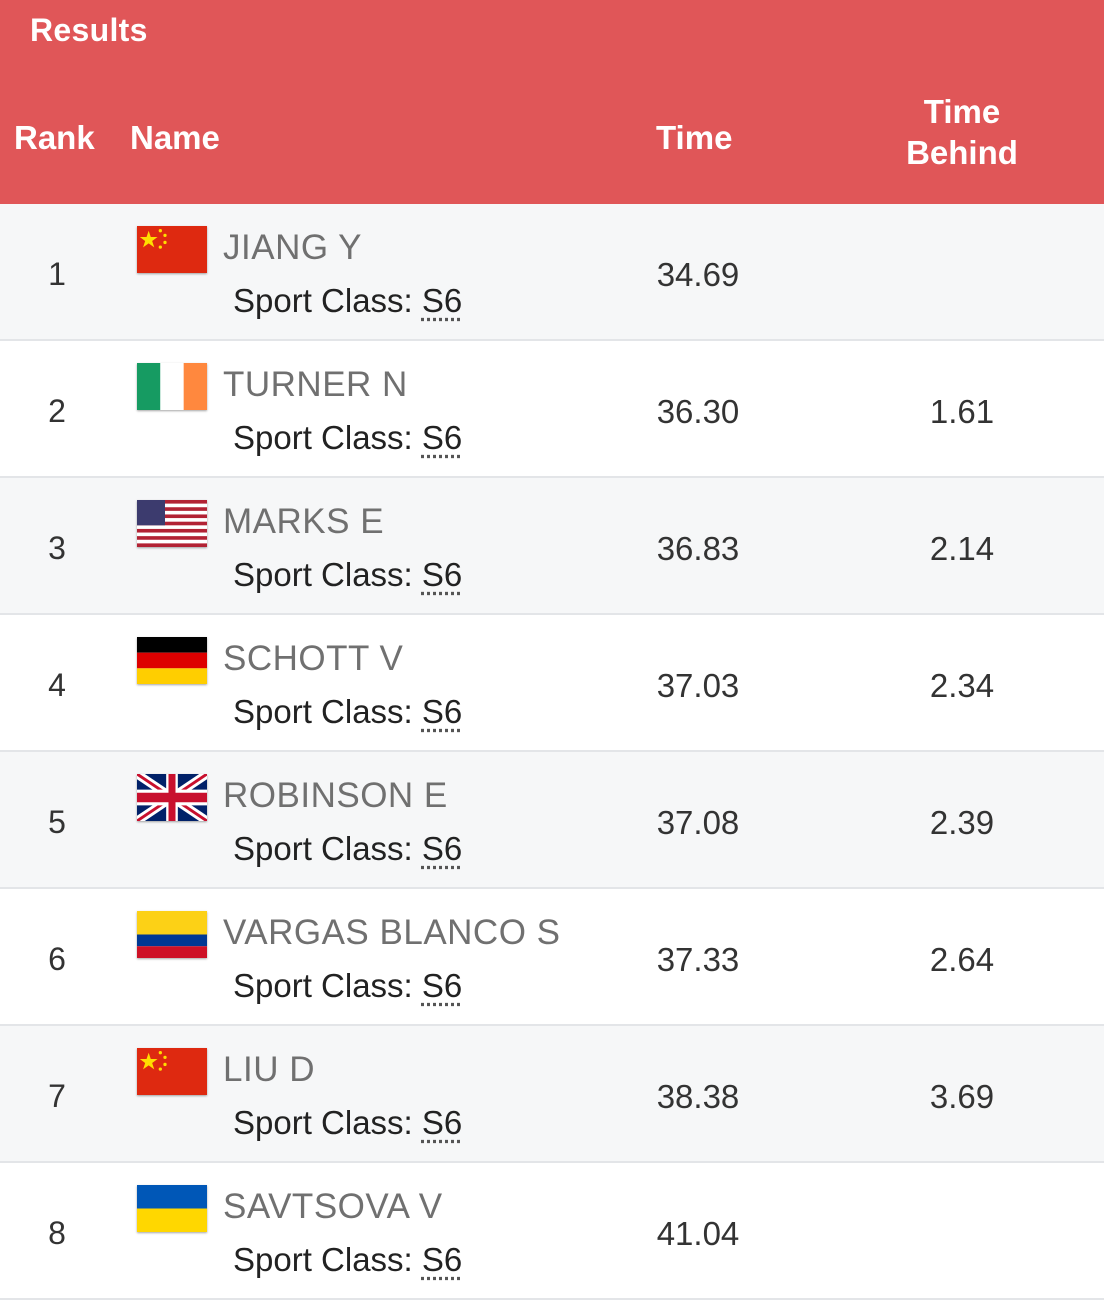 This screenshot has height=1300, width=1104. I want to click on time-behind-cell: 2.64, so click(962, 959).